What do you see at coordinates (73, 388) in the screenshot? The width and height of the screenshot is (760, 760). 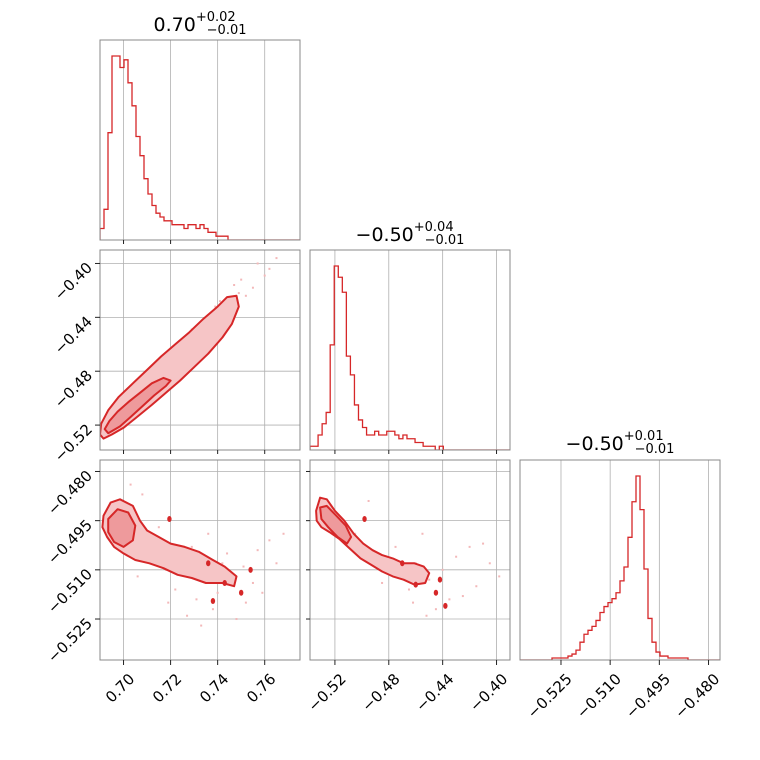 I see `y-tick-label-1-1: −0.48` at bounding box center [73, 388].